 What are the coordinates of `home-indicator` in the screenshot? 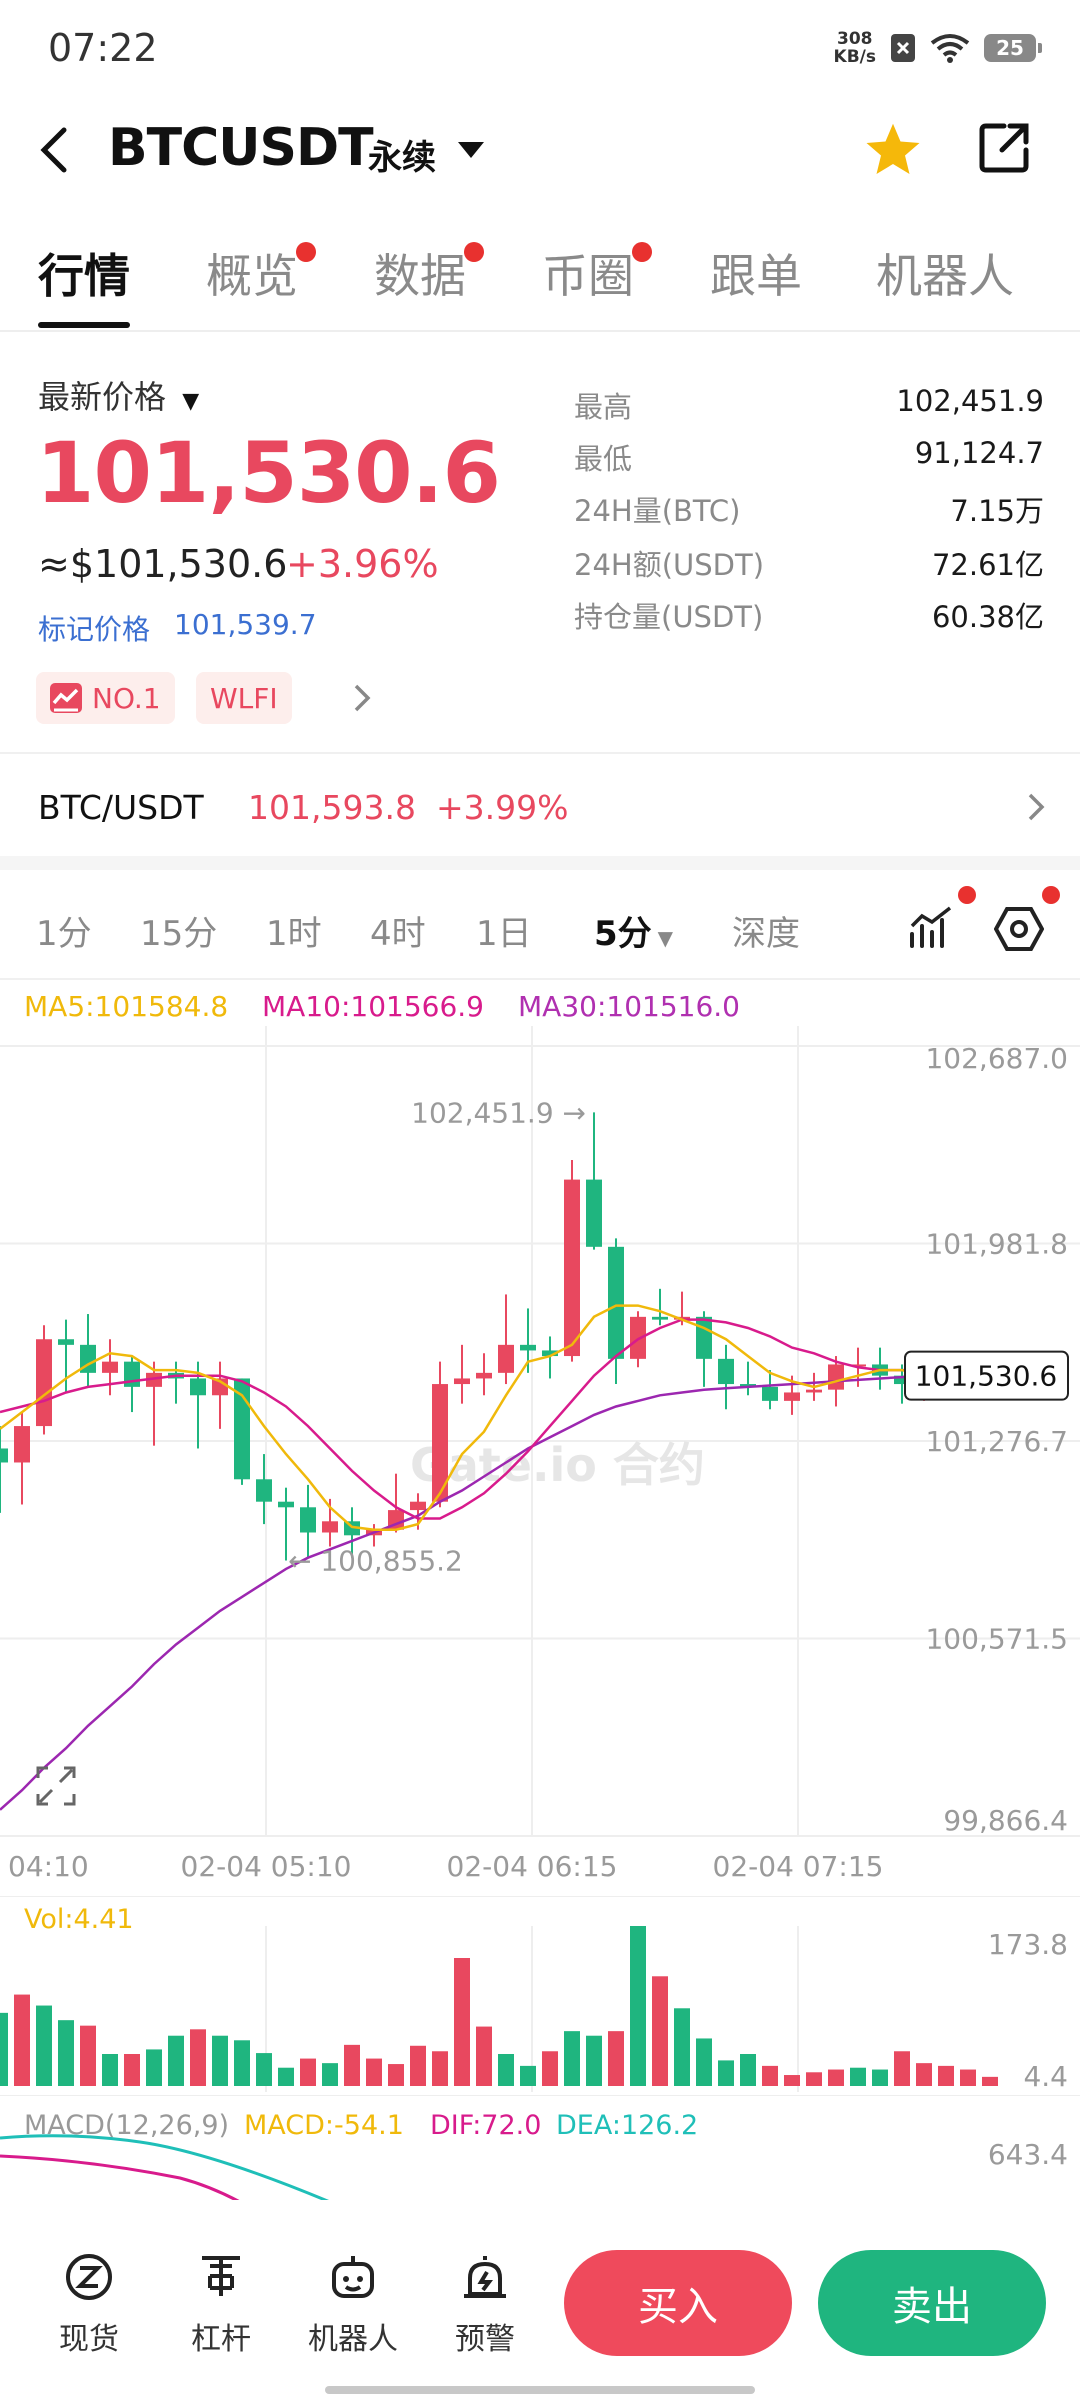 It's located at (540, 2390).